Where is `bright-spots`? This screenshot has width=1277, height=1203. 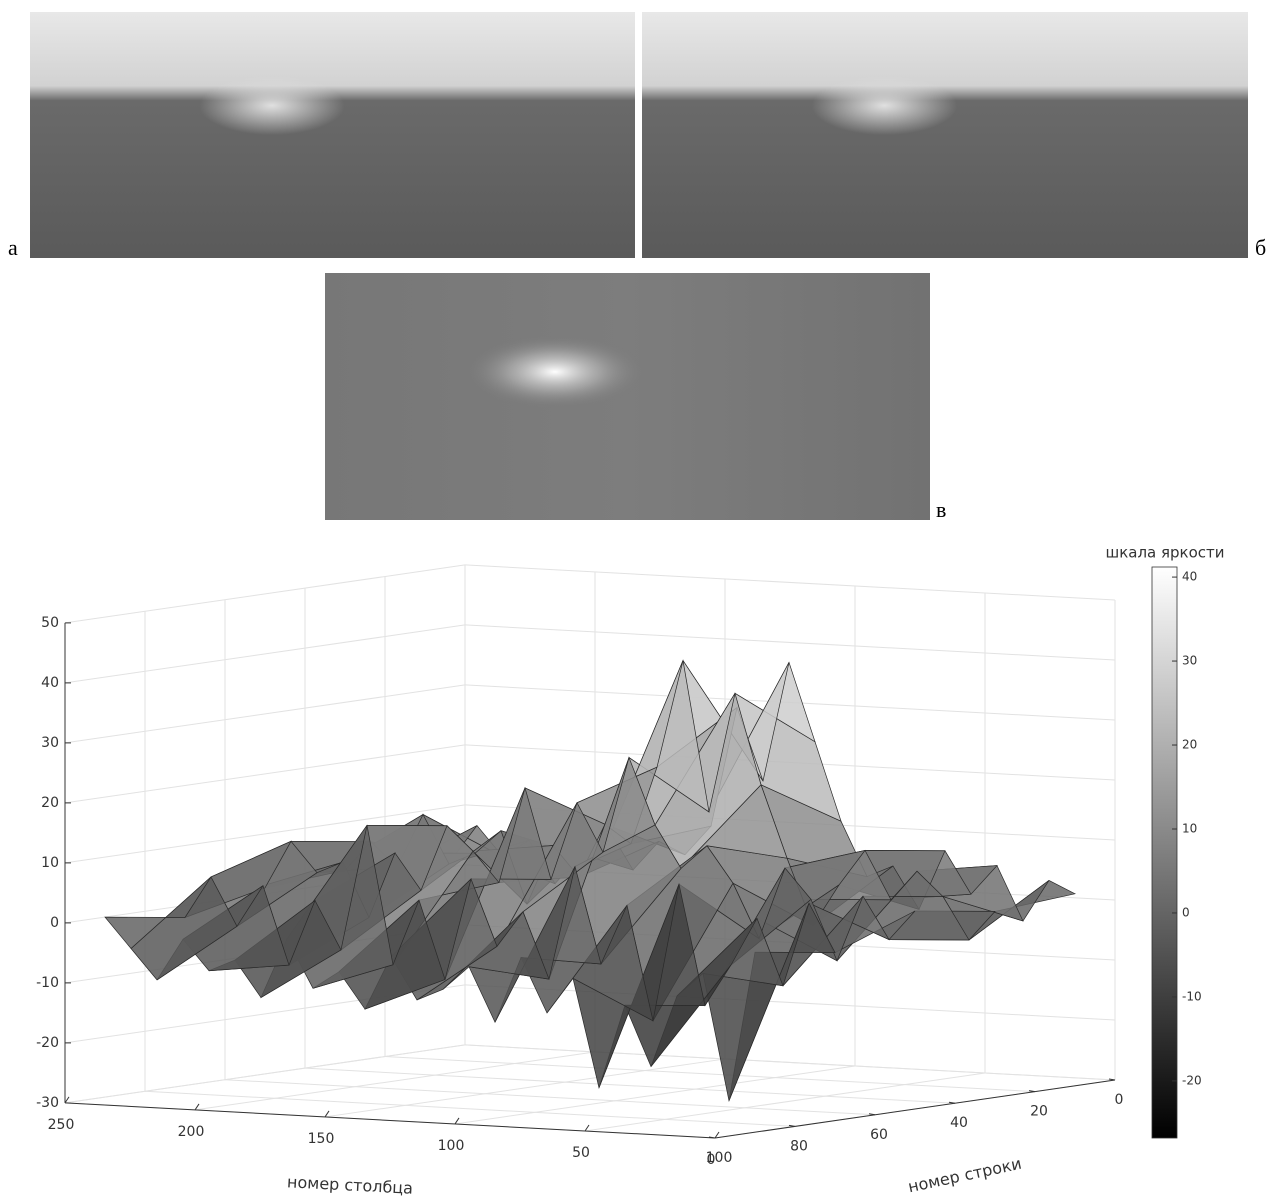
bright-spots is located at coordinates (627, 396).